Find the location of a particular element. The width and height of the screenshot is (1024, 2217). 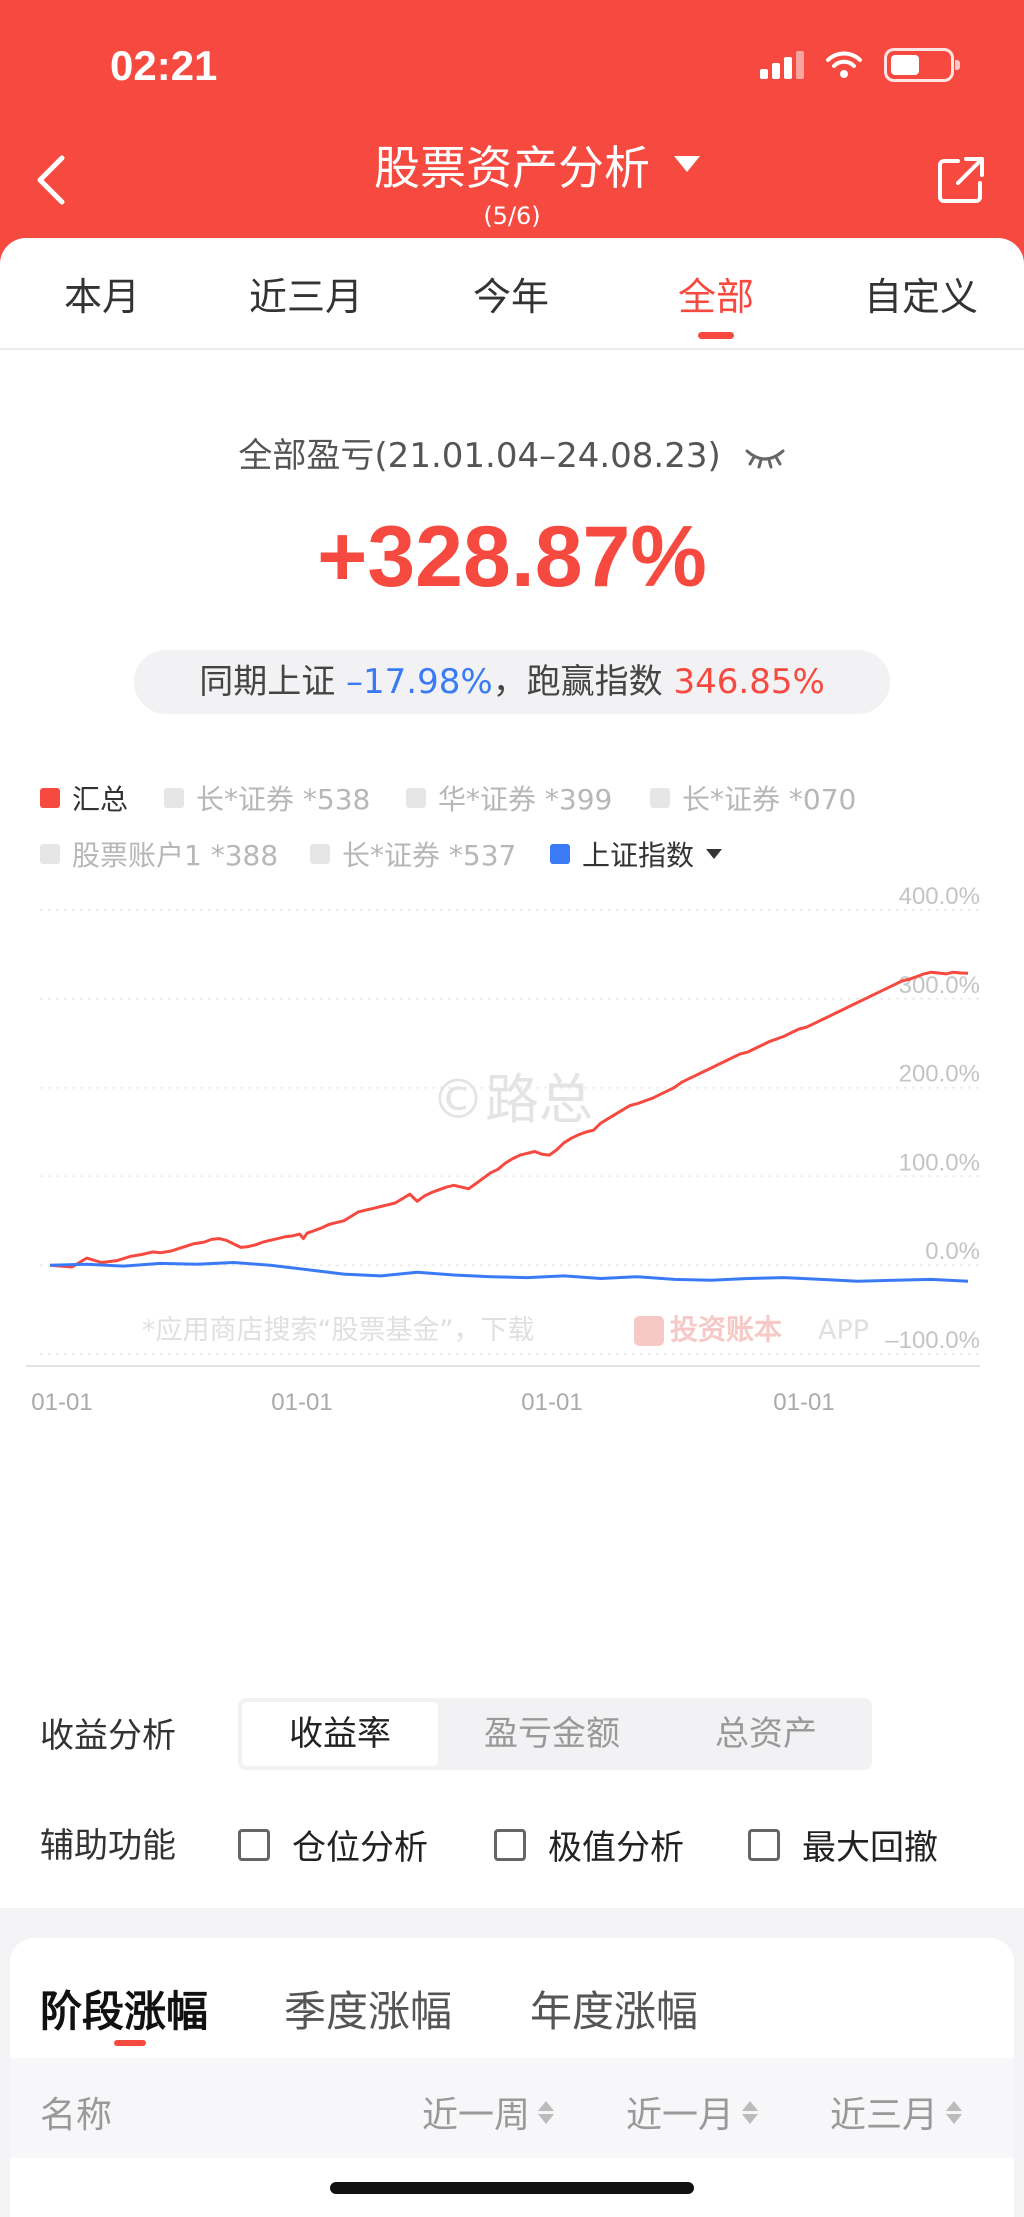

app-logo-icon is located at coordinates (649, 1331).